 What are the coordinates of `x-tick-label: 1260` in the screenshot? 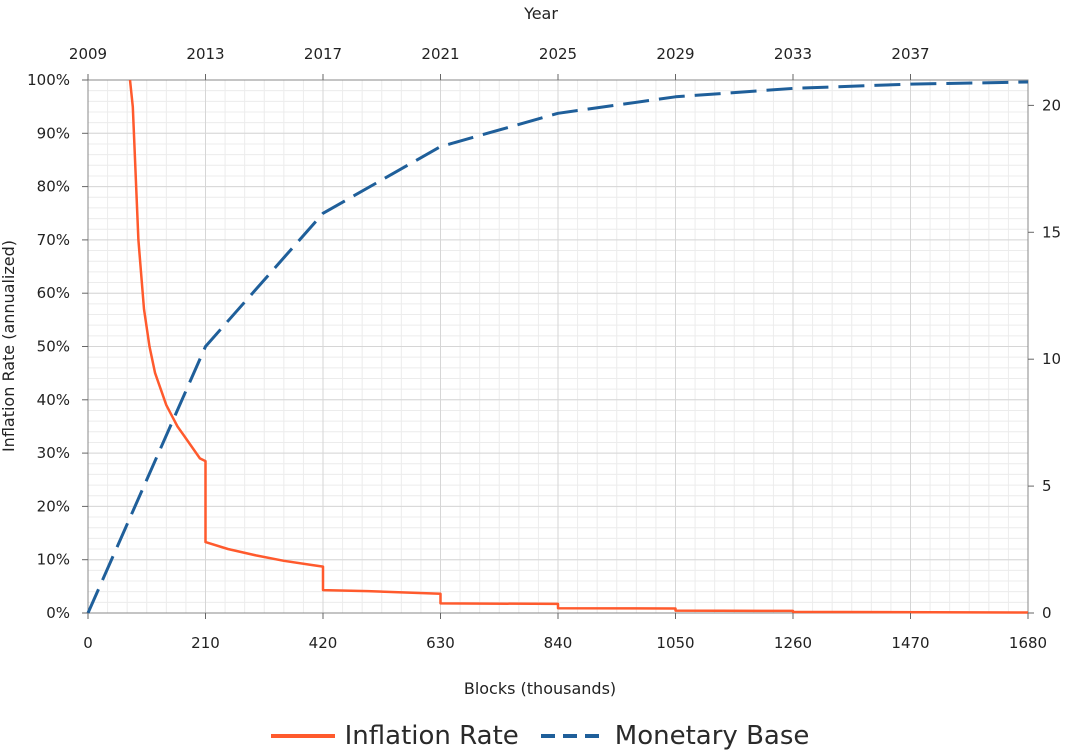 It's located at (793, 643).